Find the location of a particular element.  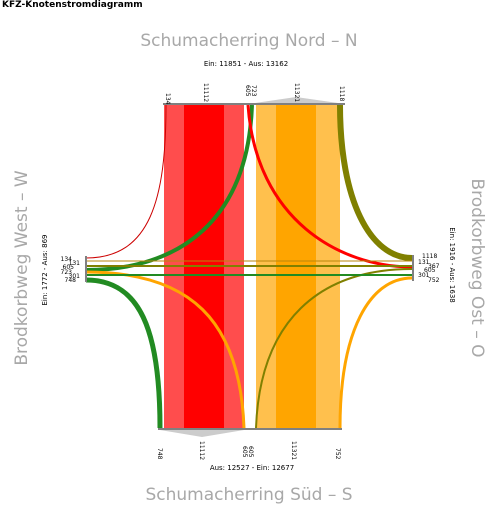

tick-north-6: 1118 is located at coordinates (341, 93).